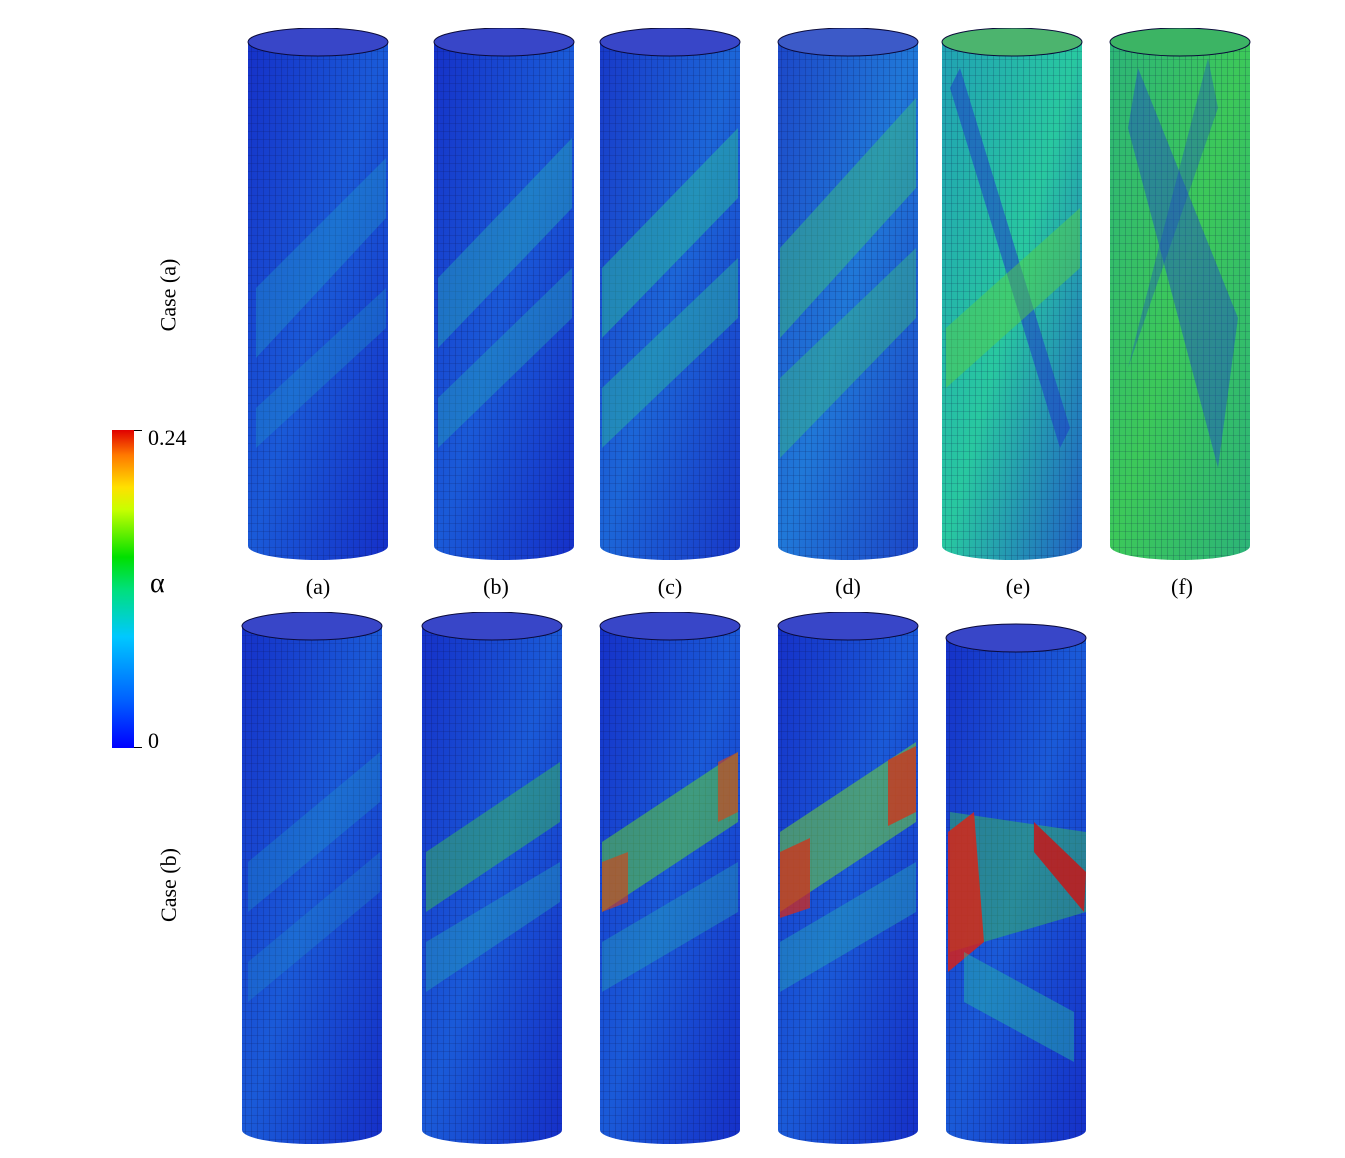  I want to click on cylinder-case-b-b, so click(492, 878).